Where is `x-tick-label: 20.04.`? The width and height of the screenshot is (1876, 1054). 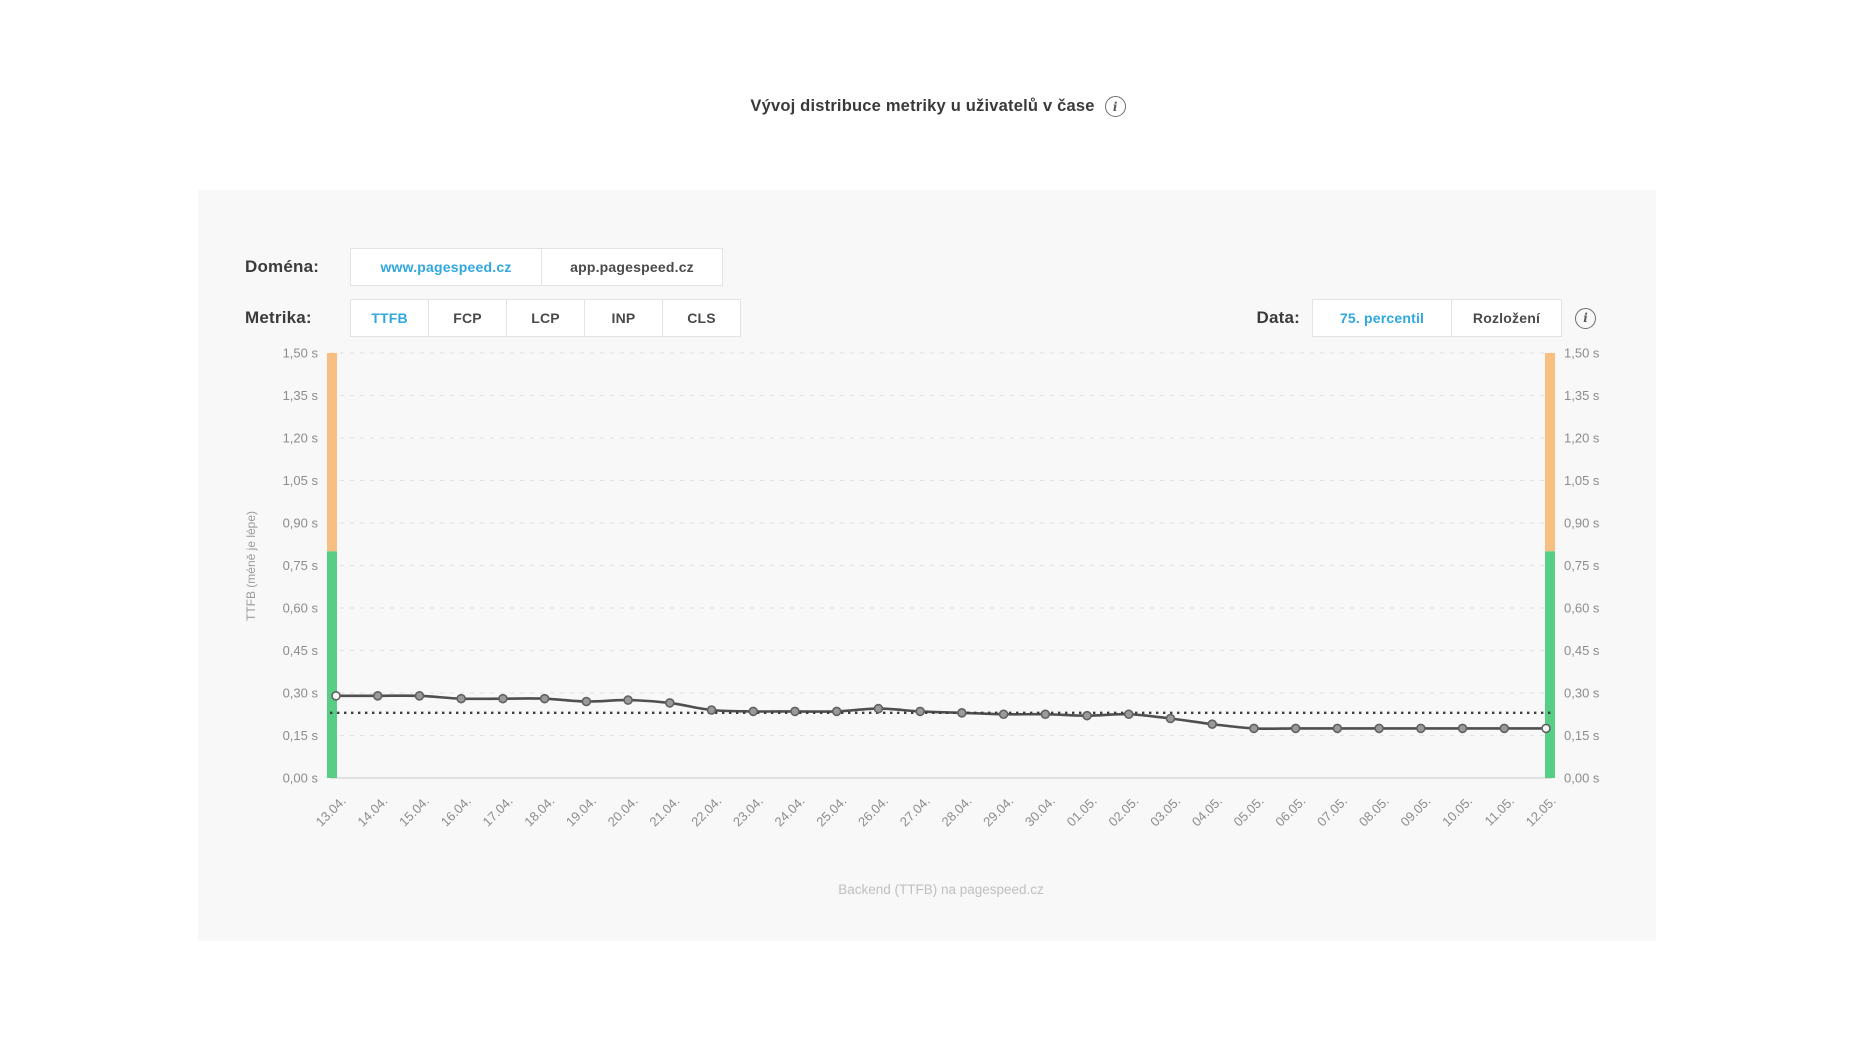
x-tick-label: 20.04. is located at coordinates (623, 811).